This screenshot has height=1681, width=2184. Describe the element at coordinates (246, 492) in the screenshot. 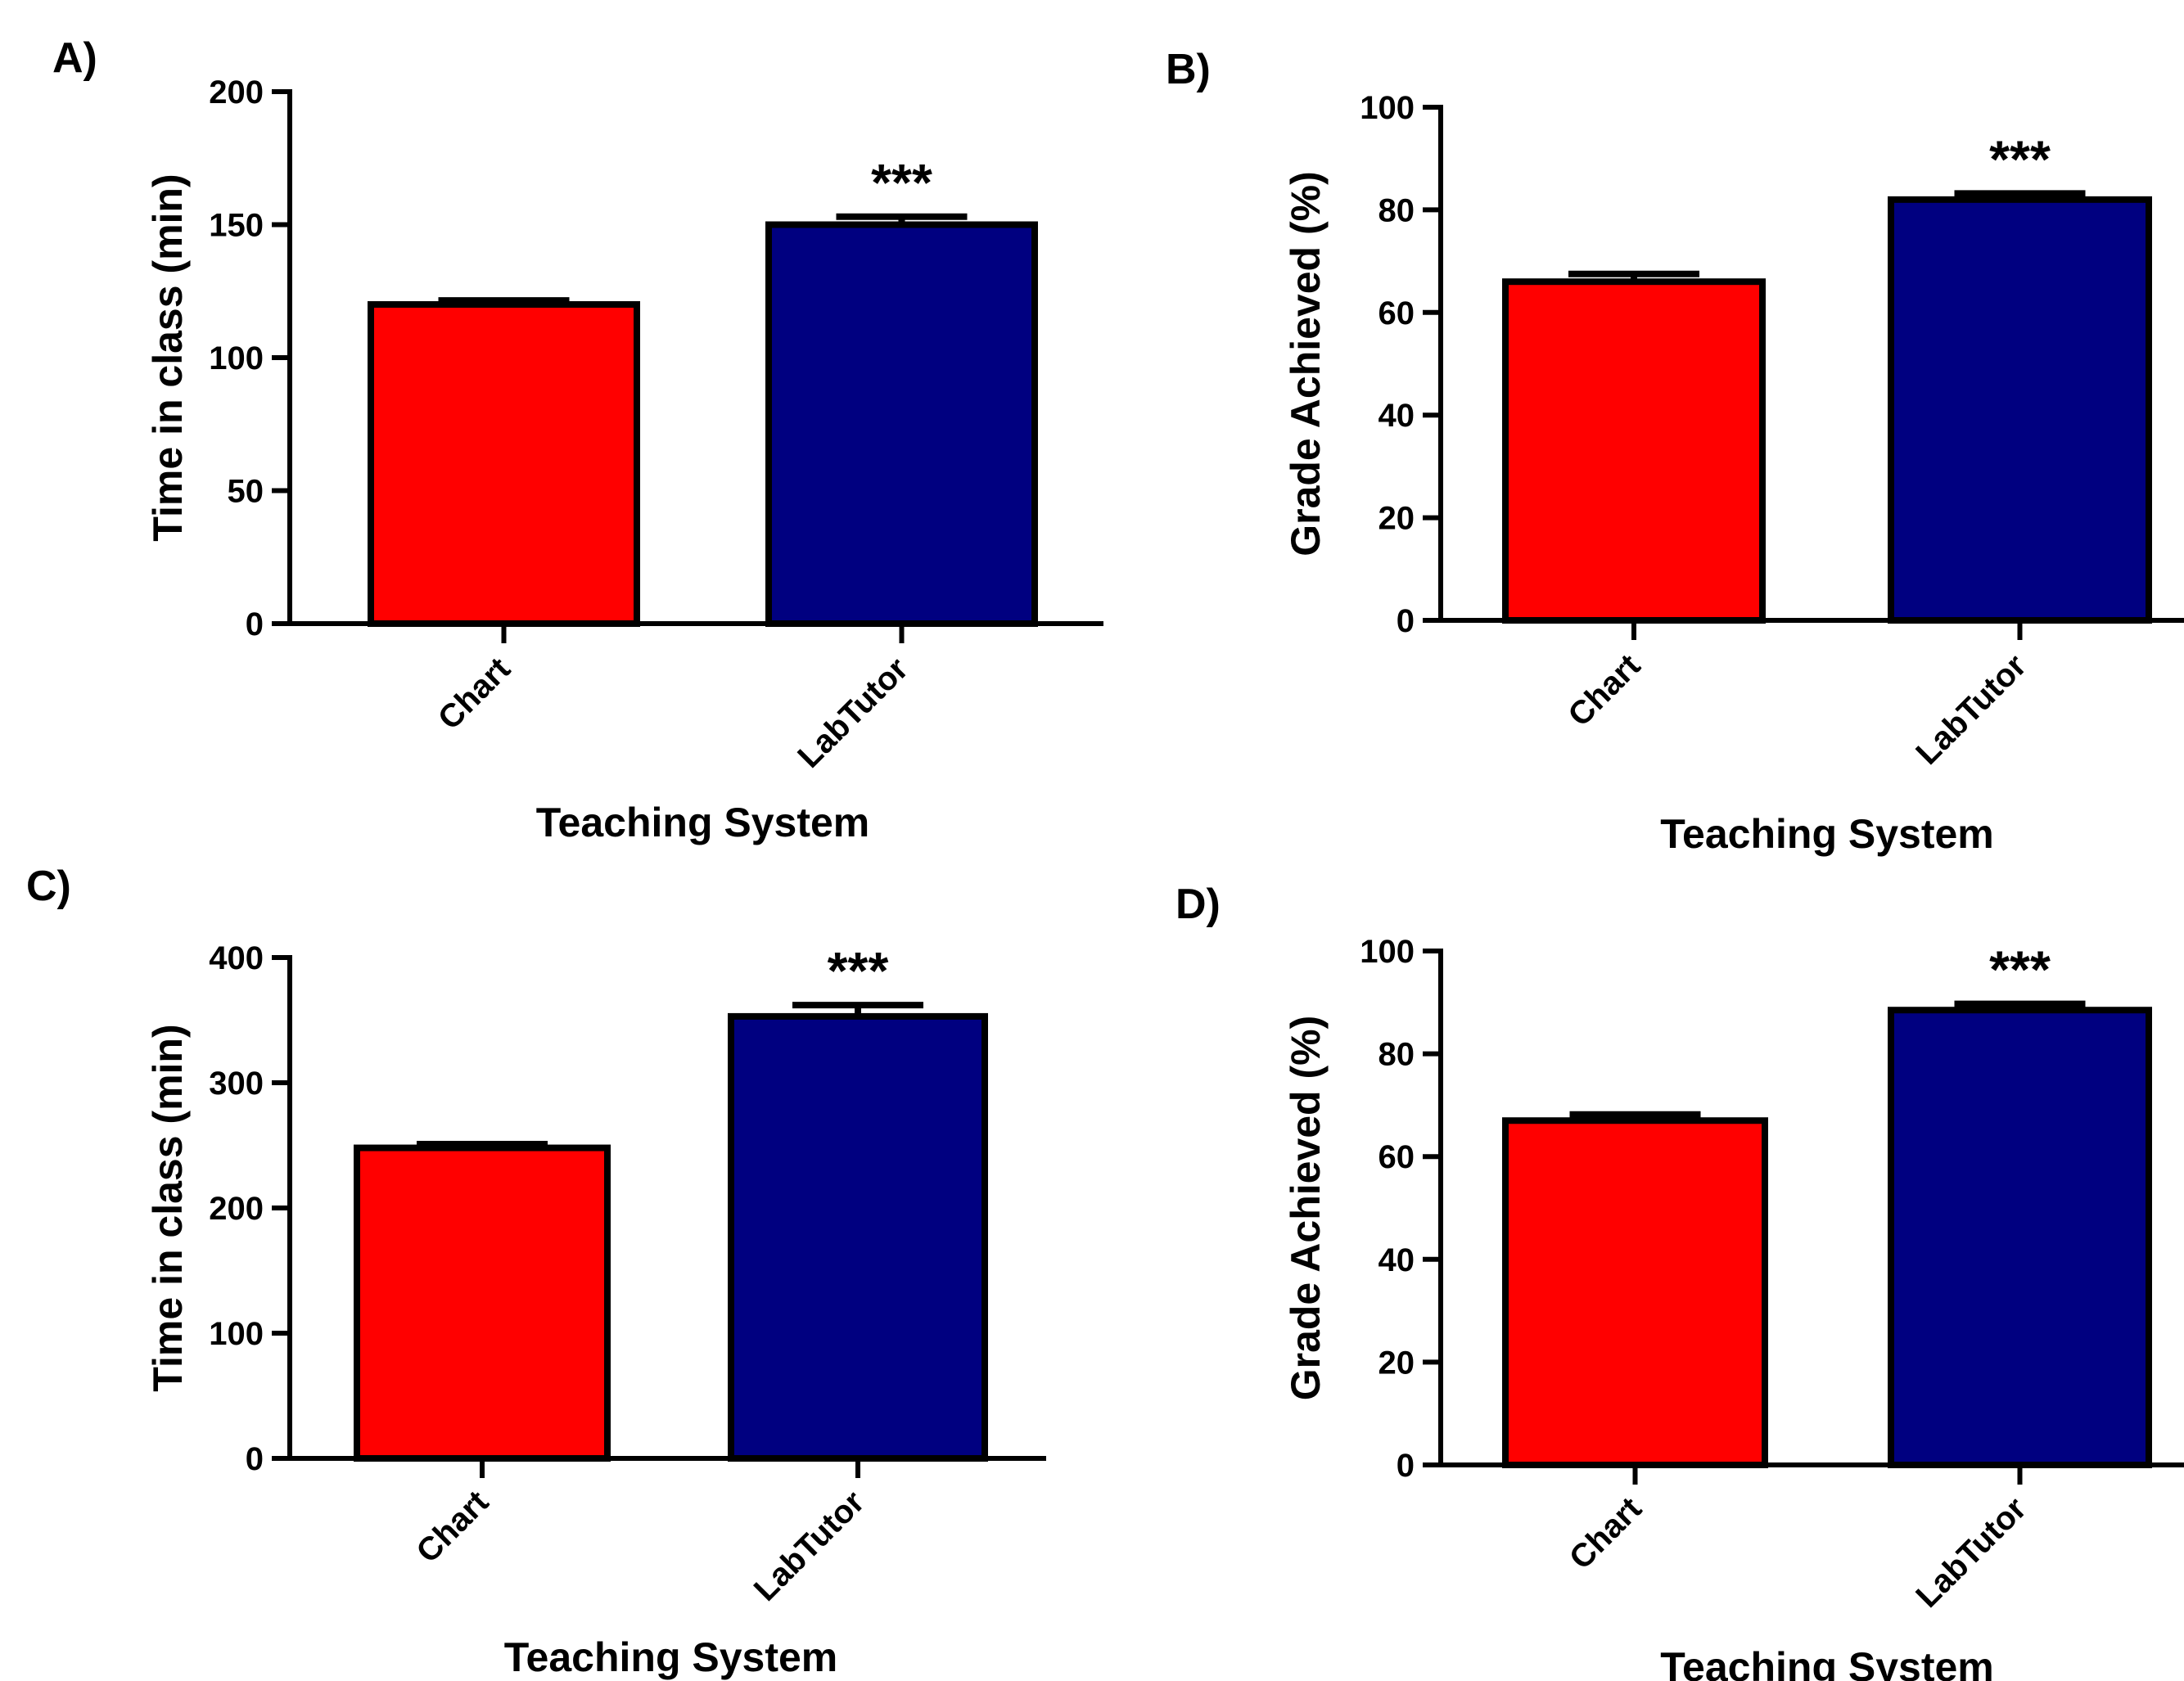

I see `y-tick-label: 50` at that location.